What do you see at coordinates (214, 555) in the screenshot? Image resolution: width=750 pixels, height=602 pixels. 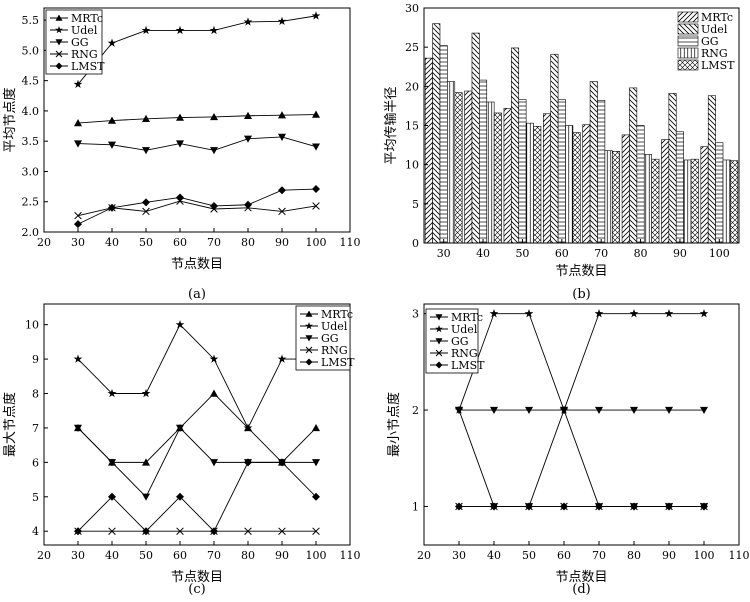 I see `x-tick-label: 70` at bounding box center [214, 555].